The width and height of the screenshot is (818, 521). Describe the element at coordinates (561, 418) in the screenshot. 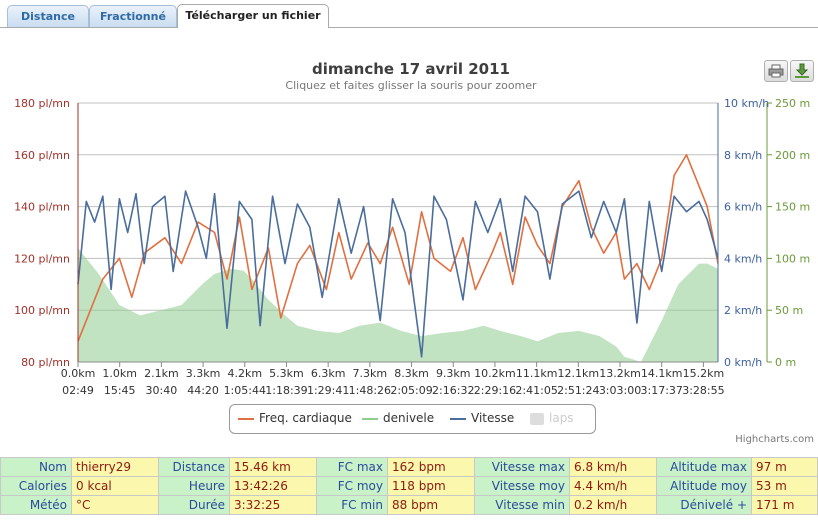

I see `legend-label: laps` at that location.